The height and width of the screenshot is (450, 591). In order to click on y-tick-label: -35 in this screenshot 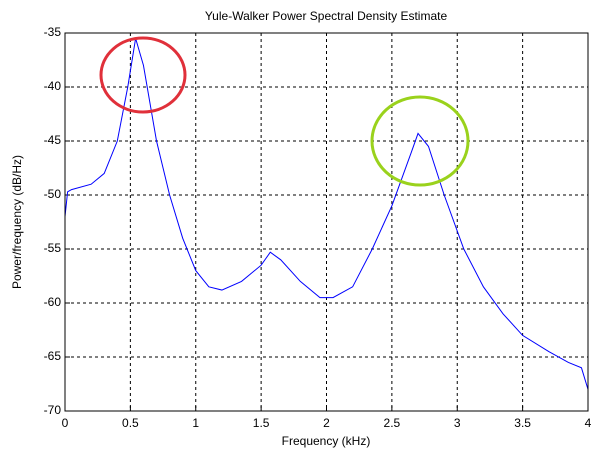, I will do `click(53, 32)`.